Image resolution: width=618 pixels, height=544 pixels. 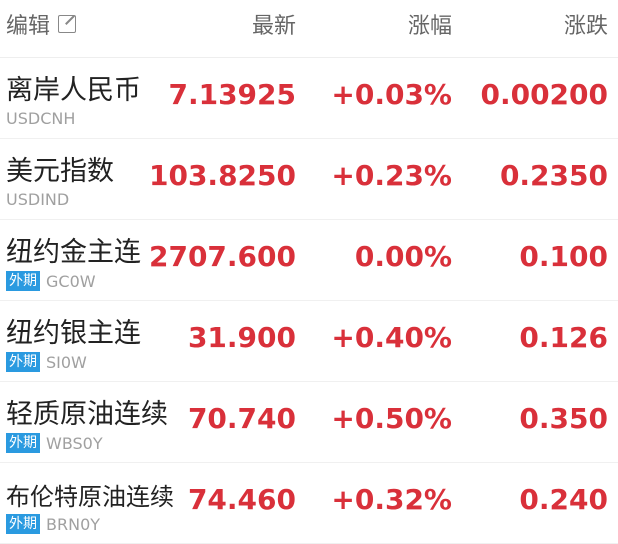 What do you see at coordinates (241, 499) in the screenshot?
I see `latest-price: 74.460` at bounding box center [241, 499].